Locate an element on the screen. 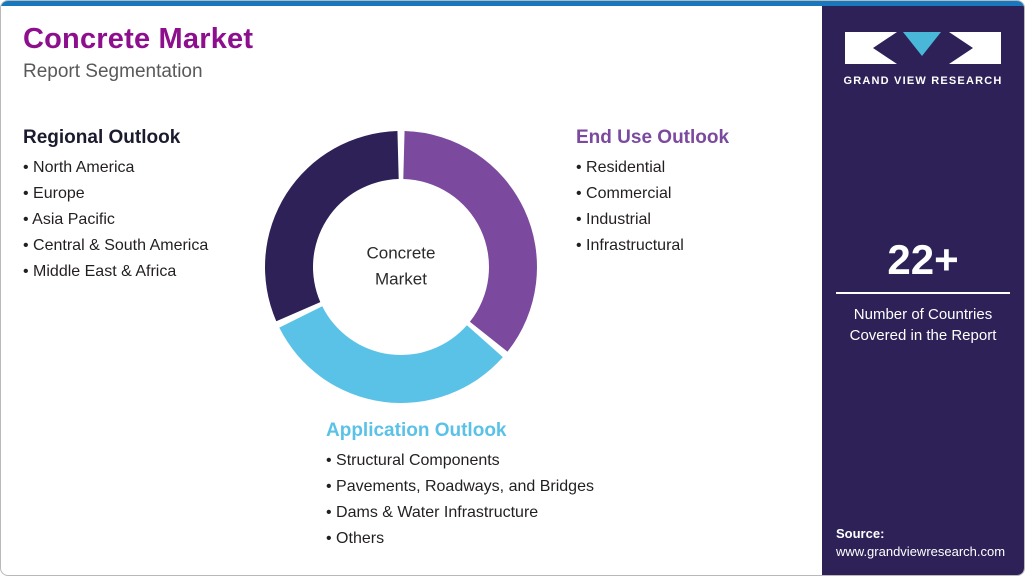 Image resolution: width=1025 pixels, height=576 pixels. donut-chart-svg is located at coordinates (401, 267).